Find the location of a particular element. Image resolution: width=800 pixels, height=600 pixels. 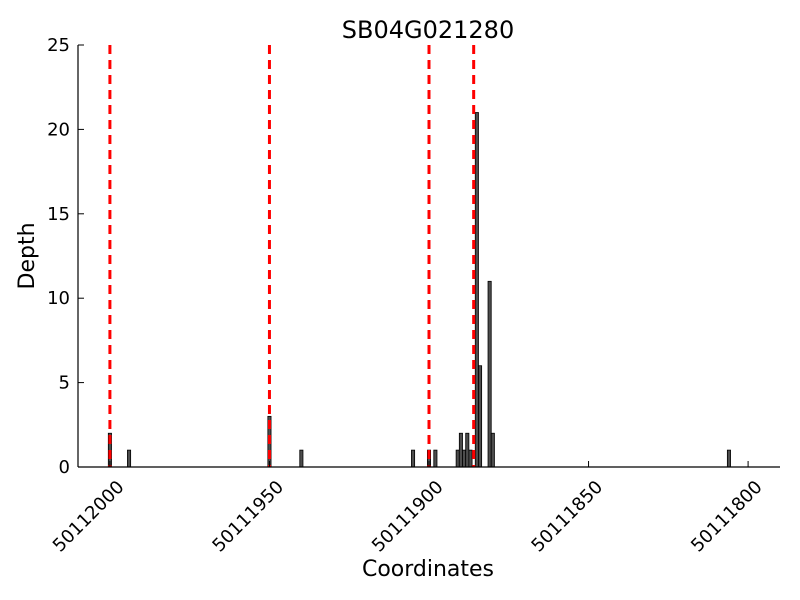

x-tick-label-0: 50112000 is located at coordinates (89, 517).